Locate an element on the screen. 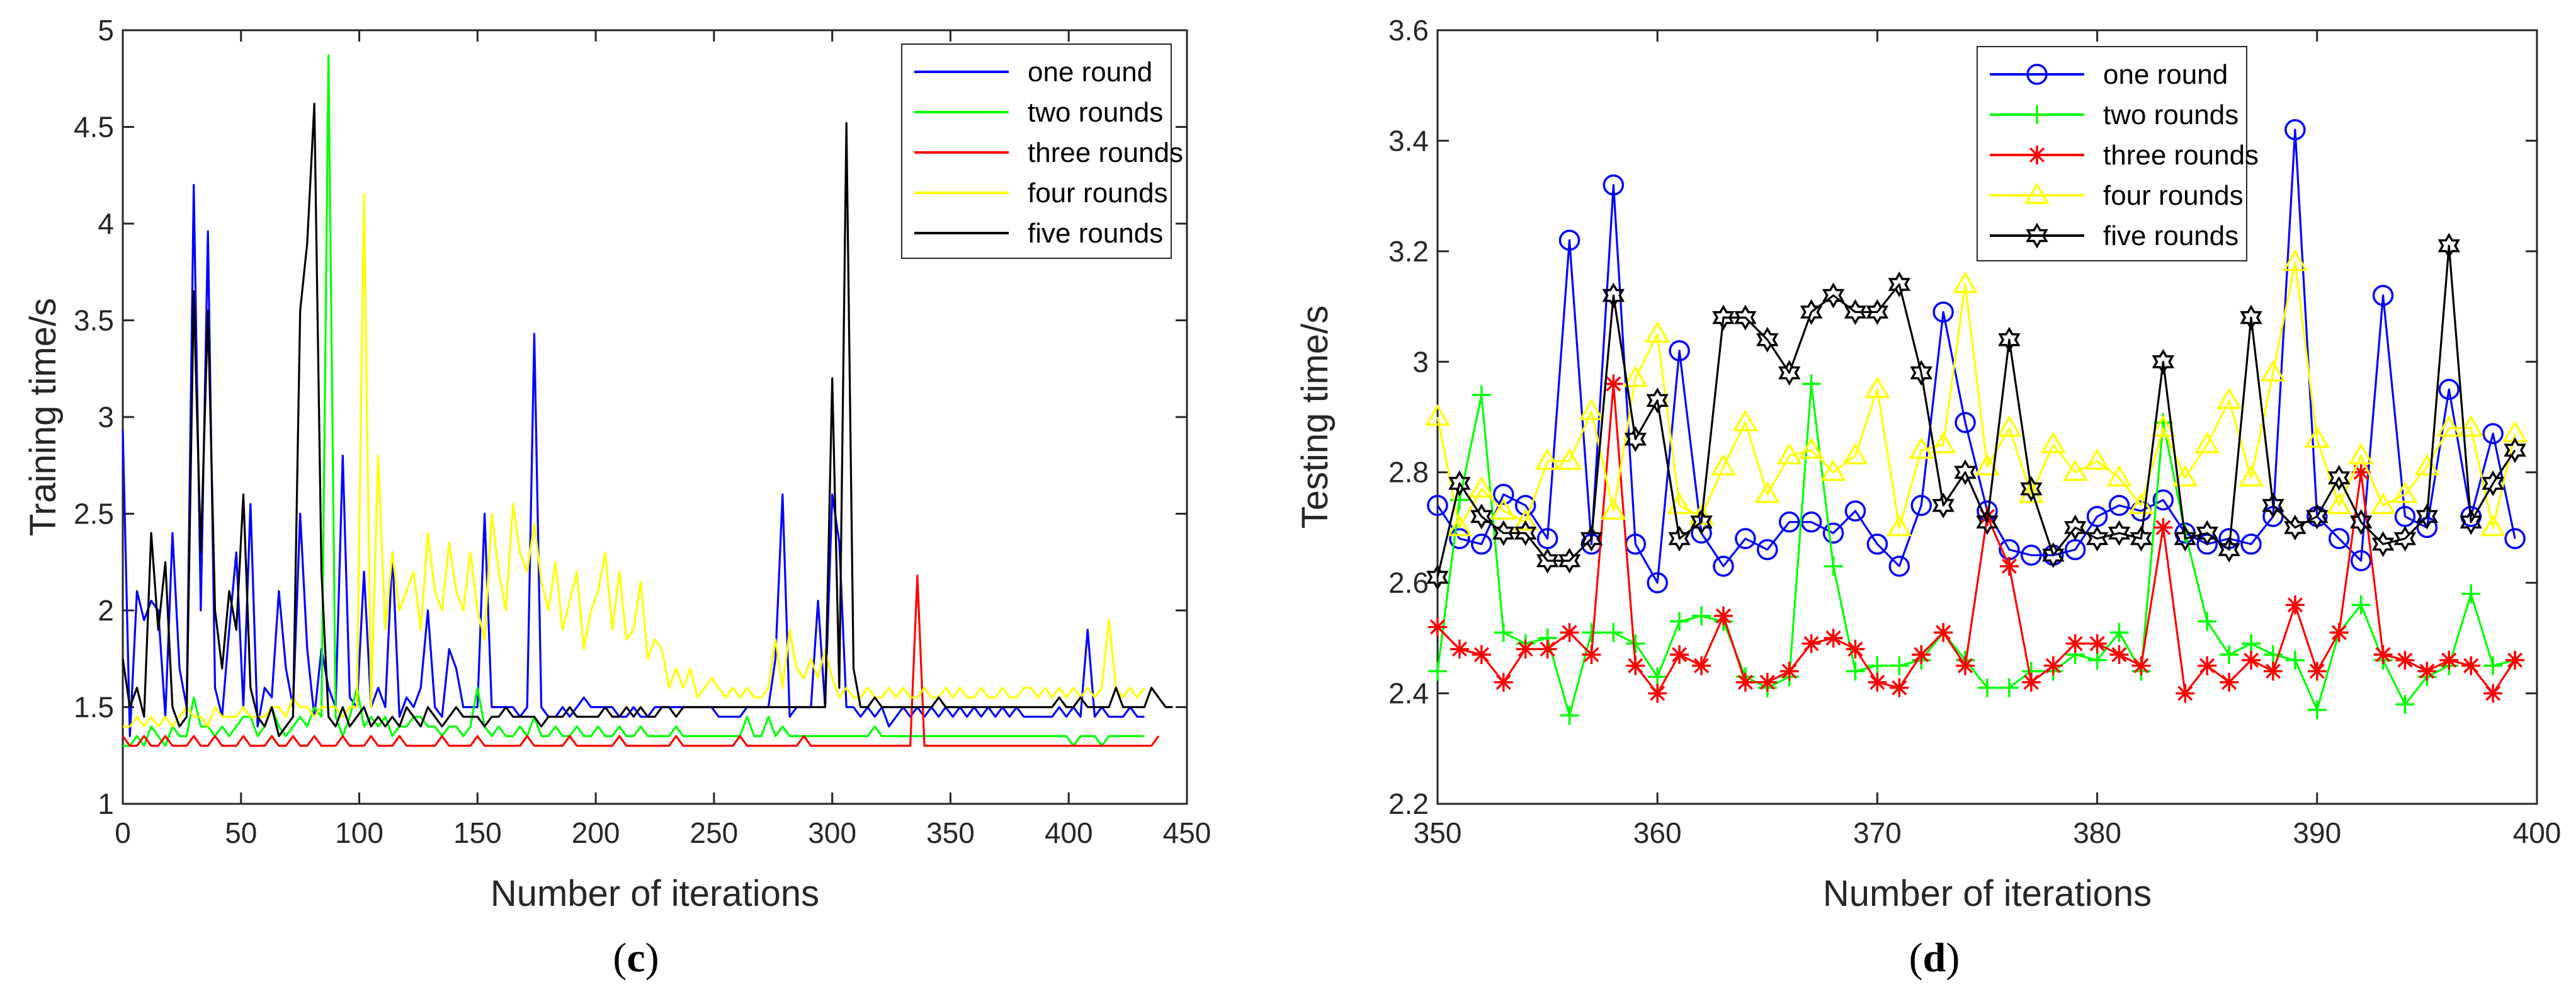 This screenshot has height=1001, width=2576. x-tick-label: 0 is located at coordinates (123, 833).